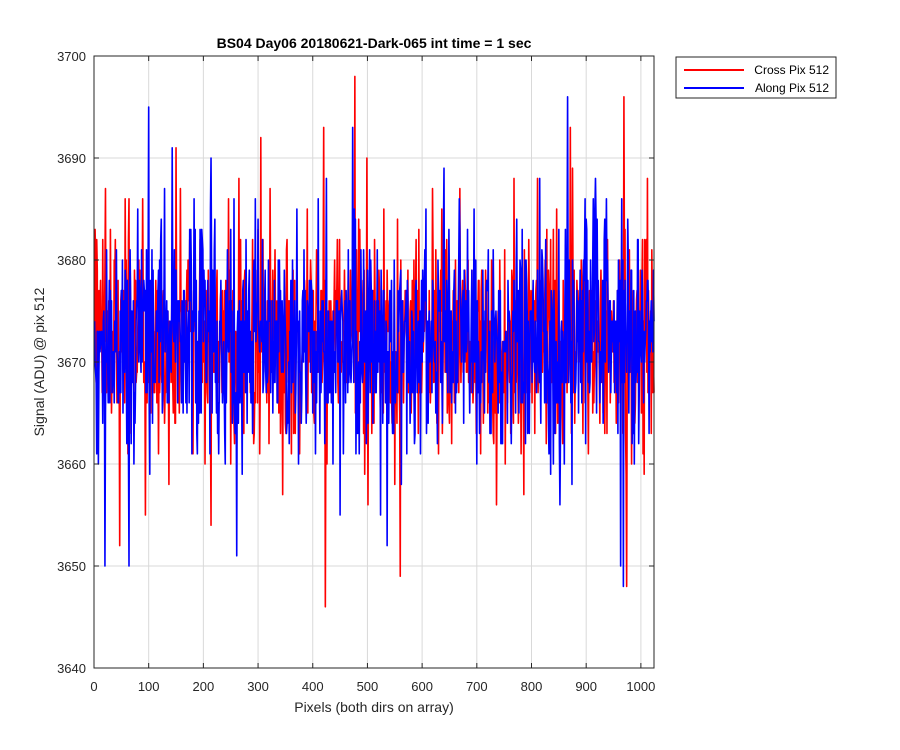 The width and height of the screenshot is (900, 750). Describe the element at coordinates (532, 686) in the screenshot. I see `x-tick-label: 800` at that location.